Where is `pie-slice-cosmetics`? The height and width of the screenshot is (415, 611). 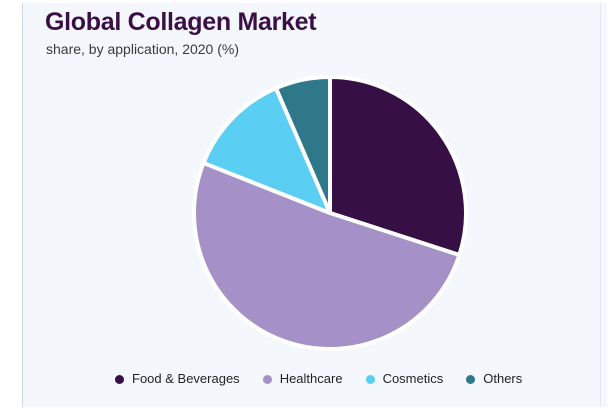
pie-slice-cosmetics is located at coordinates (266, 150).